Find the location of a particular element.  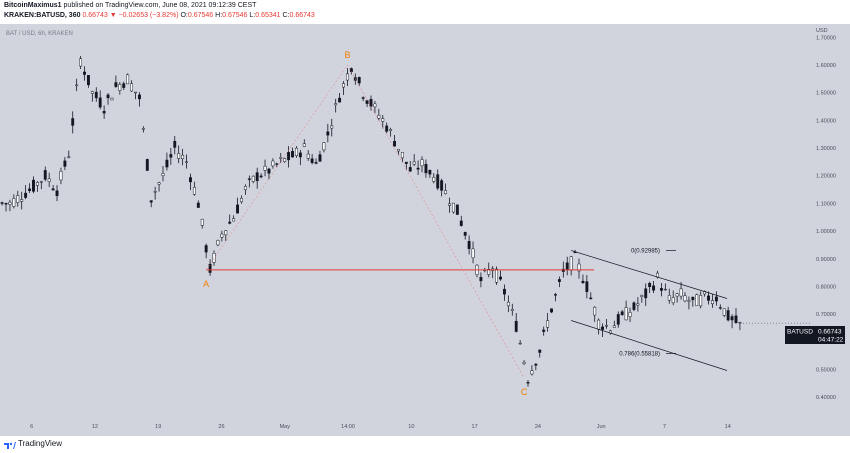

time-axis: 6 12 19 26 May 14:00 10 17 24 Jun 7 14 is located at coordinates (405, 426).